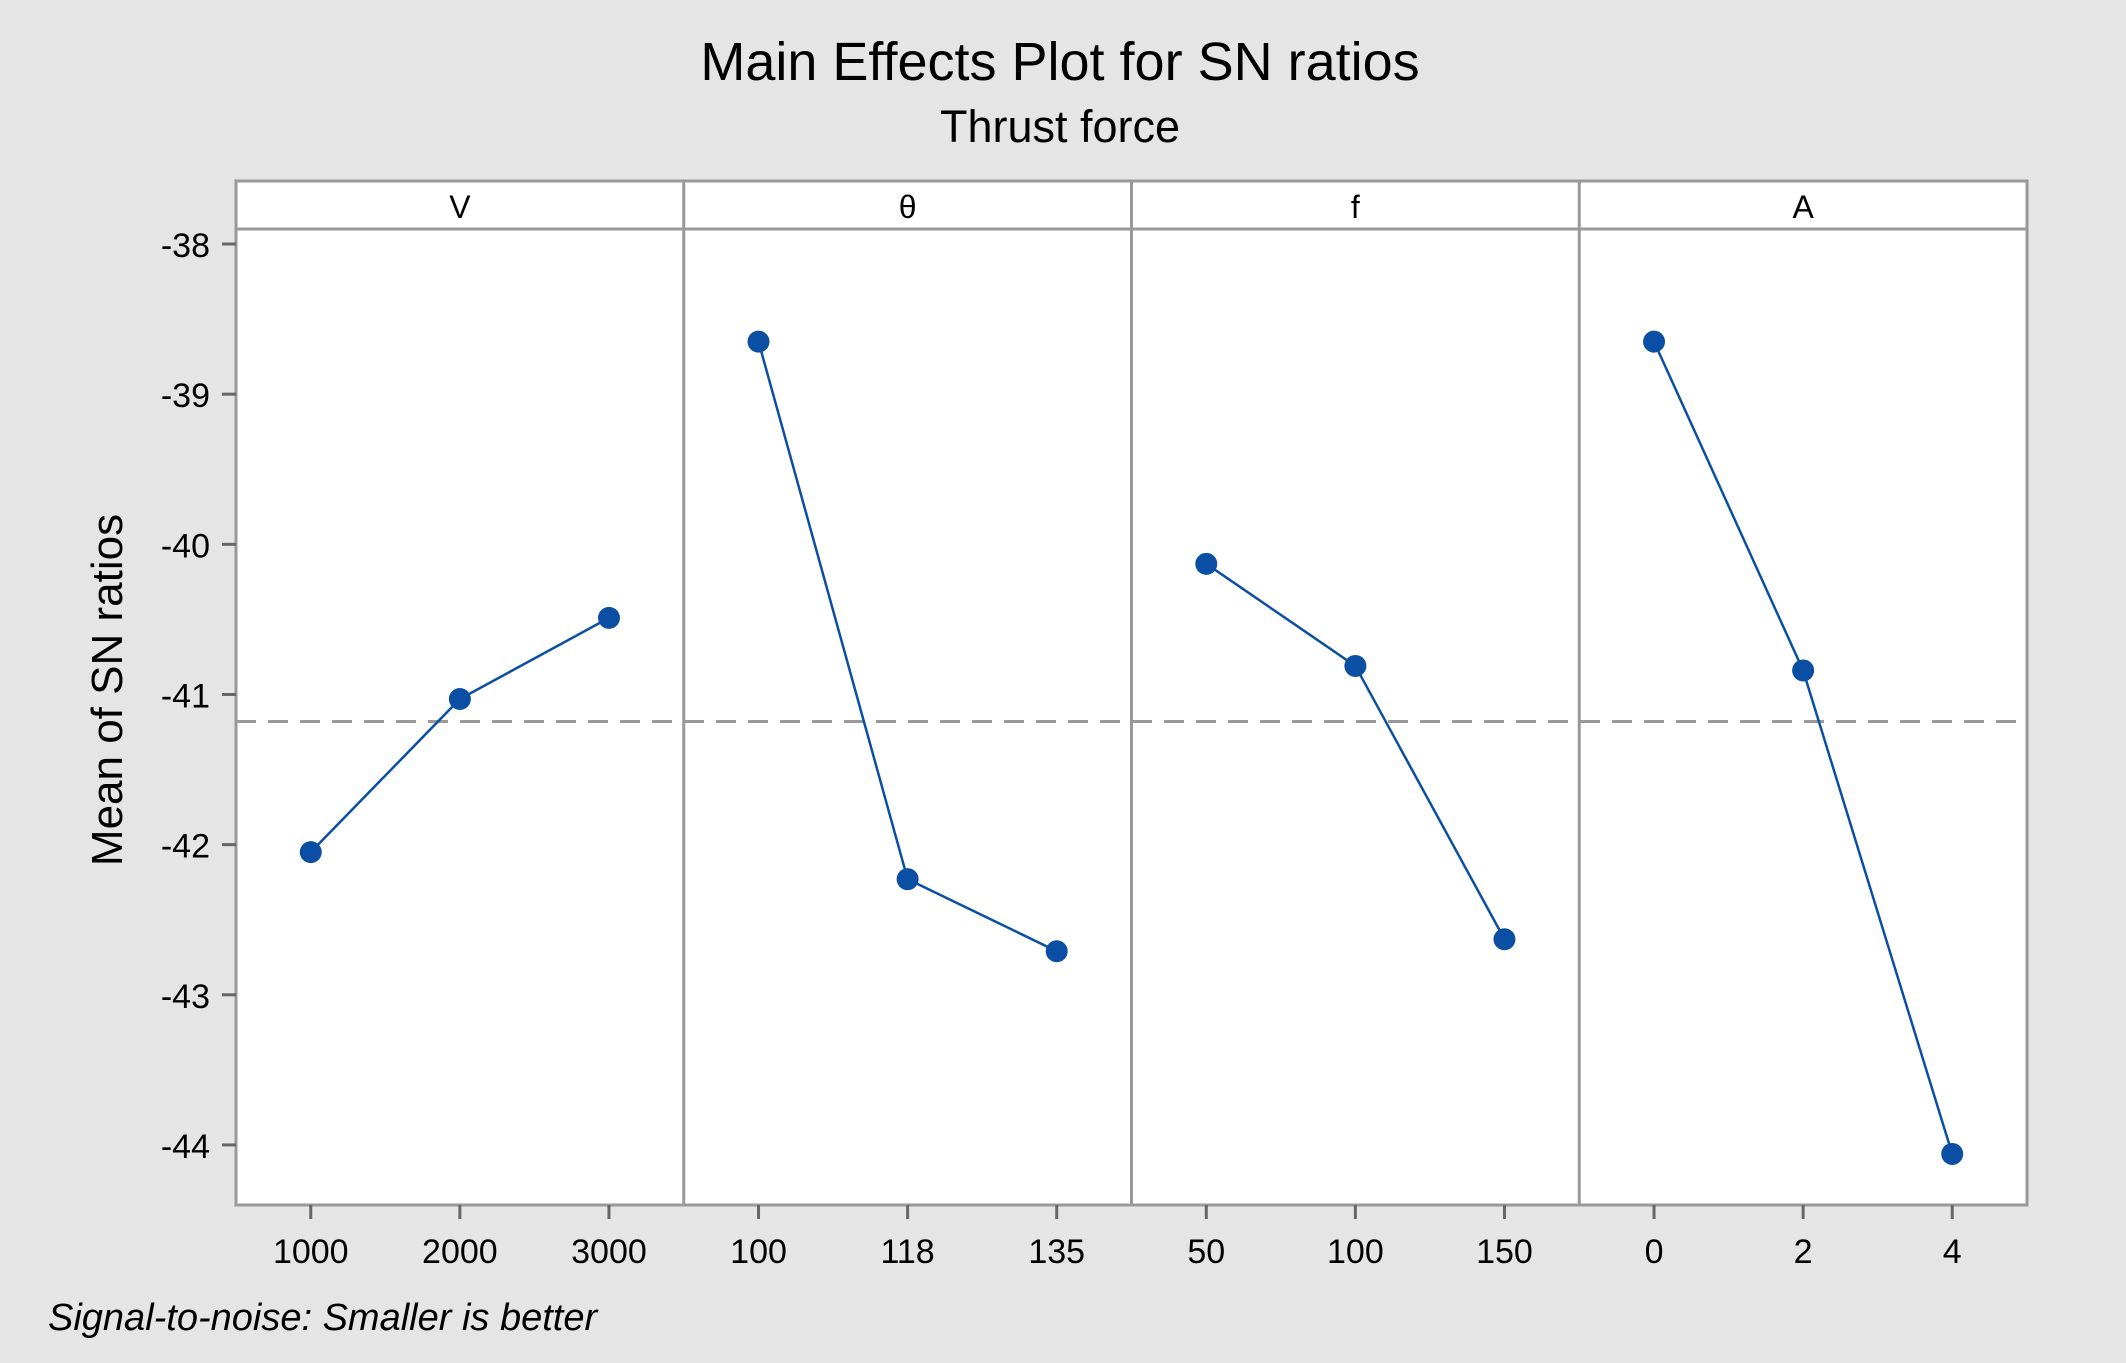  What do you see at coordinates (1803, 207) in the screenshot?
I see `panel-header-4: A` at bounding box center [1803, 207].